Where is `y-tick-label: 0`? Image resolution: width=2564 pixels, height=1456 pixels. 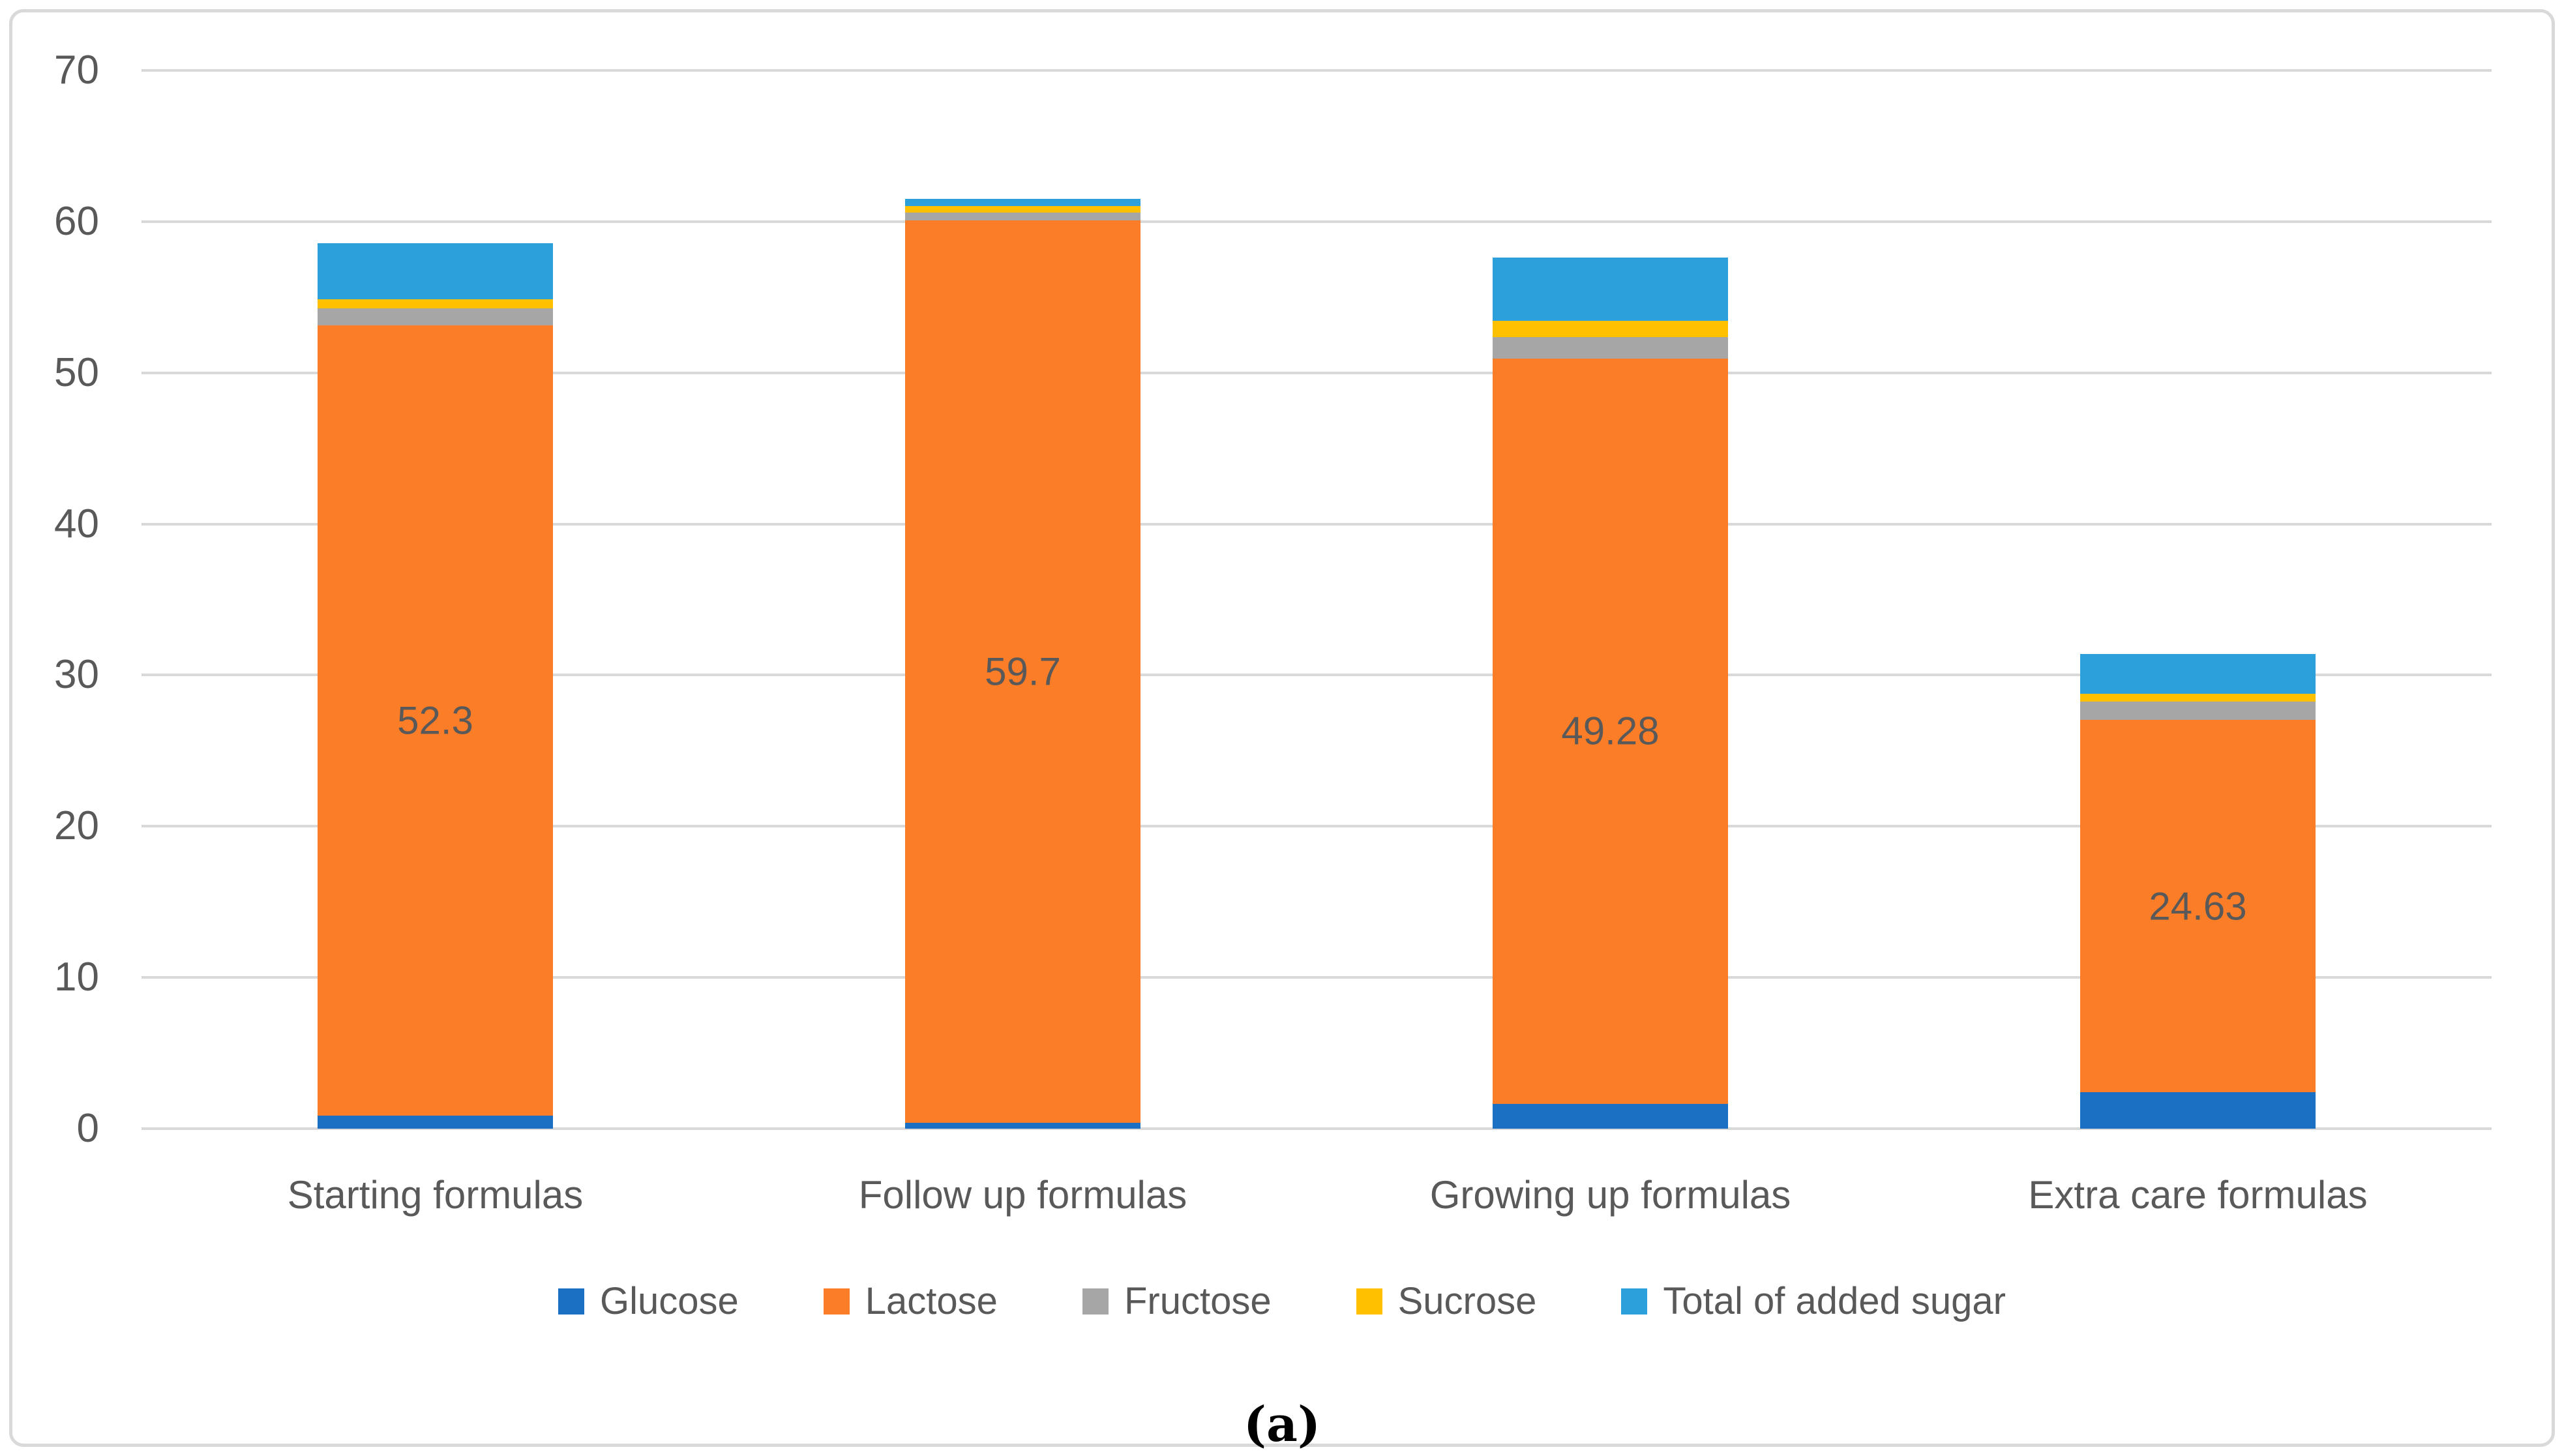 y-tick-label: 0 is located at coordinates (87, 1128).